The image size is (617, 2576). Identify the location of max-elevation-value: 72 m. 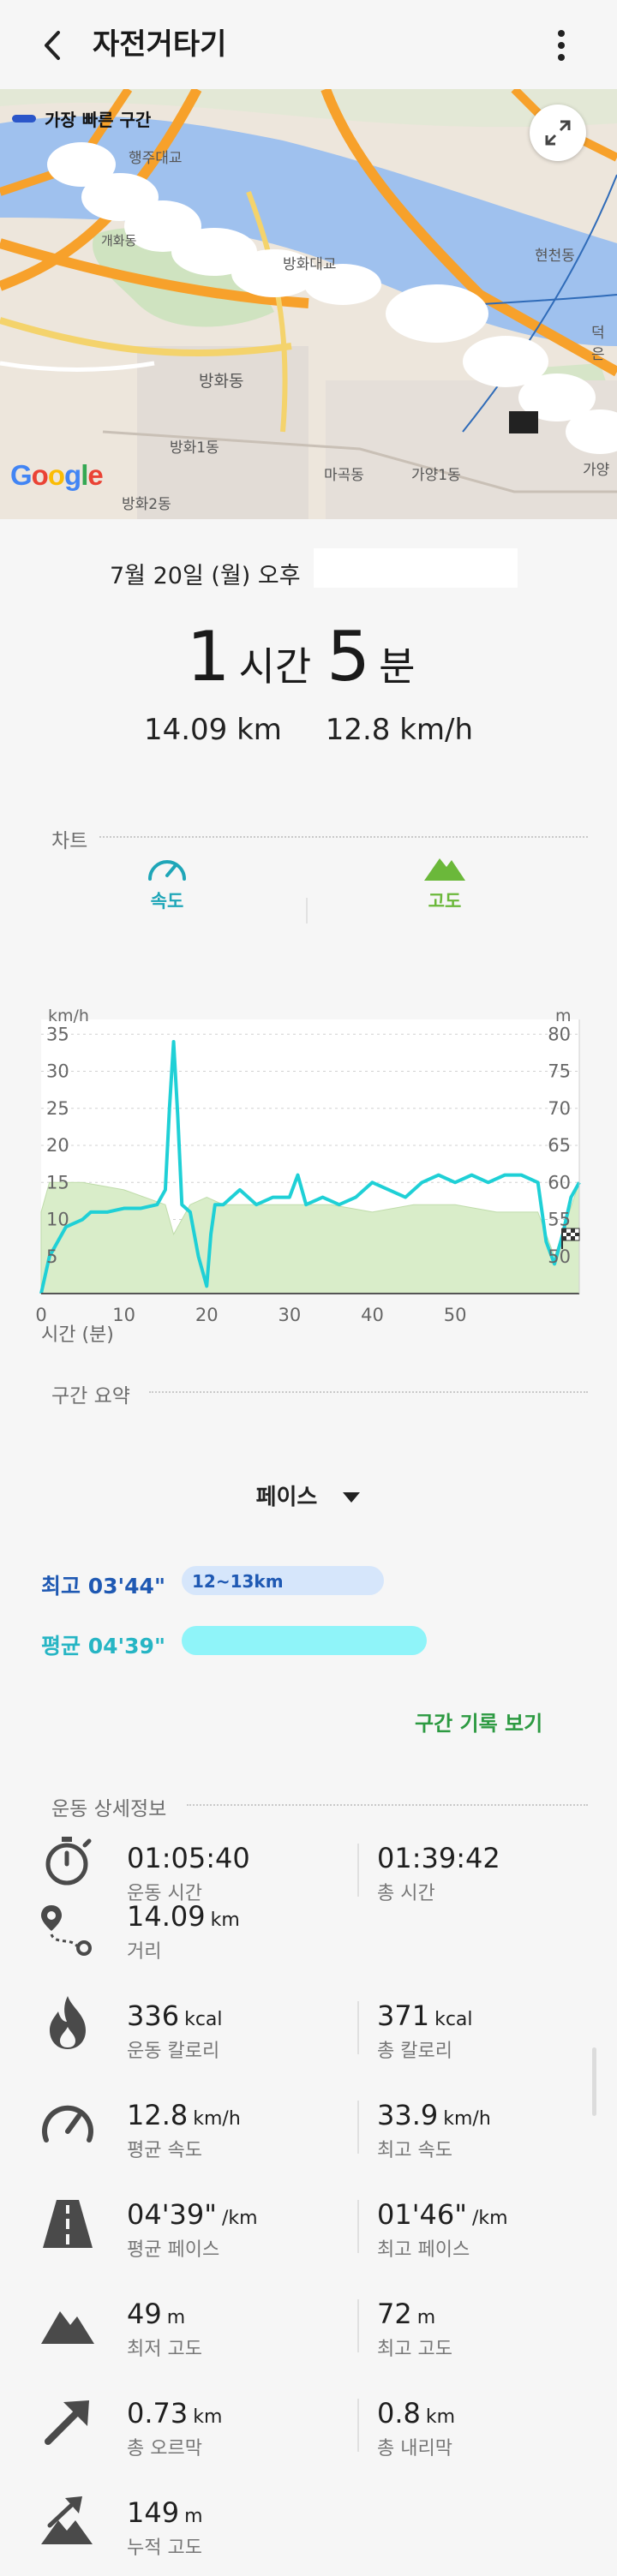
(406, 2314).